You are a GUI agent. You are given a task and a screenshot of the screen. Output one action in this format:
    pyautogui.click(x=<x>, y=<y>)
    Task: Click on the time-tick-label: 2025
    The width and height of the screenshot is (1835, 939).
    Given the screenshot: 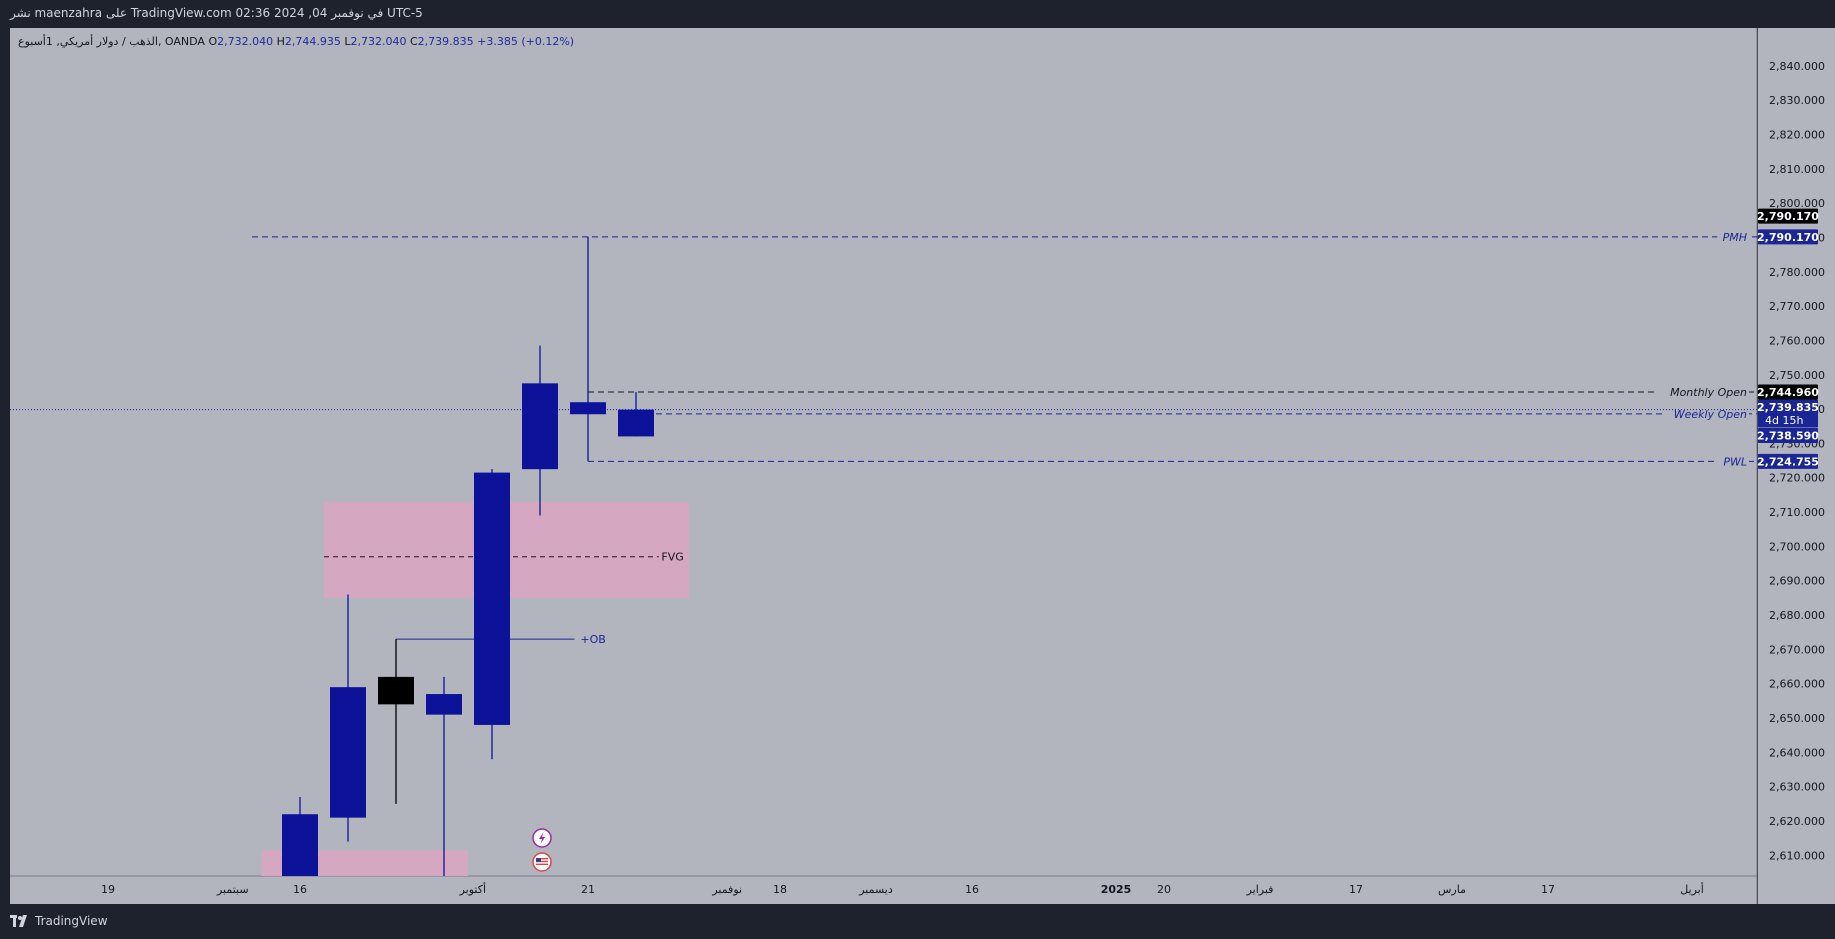 What is the action you would take?
    pyautogui.click(x=1116, y=889)
    